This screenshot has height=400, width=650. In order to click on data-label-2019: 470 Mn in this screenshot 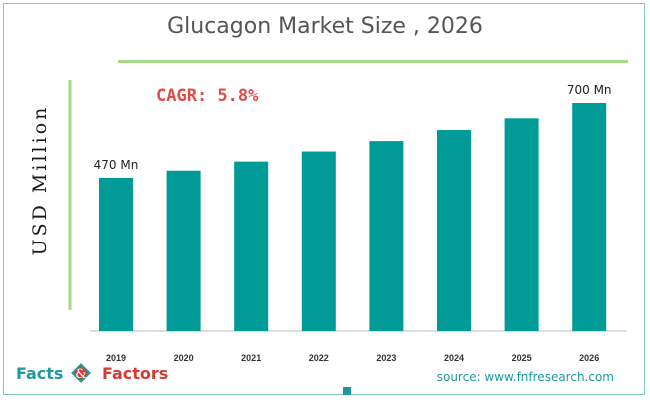, I will do `click(116, 165)`.